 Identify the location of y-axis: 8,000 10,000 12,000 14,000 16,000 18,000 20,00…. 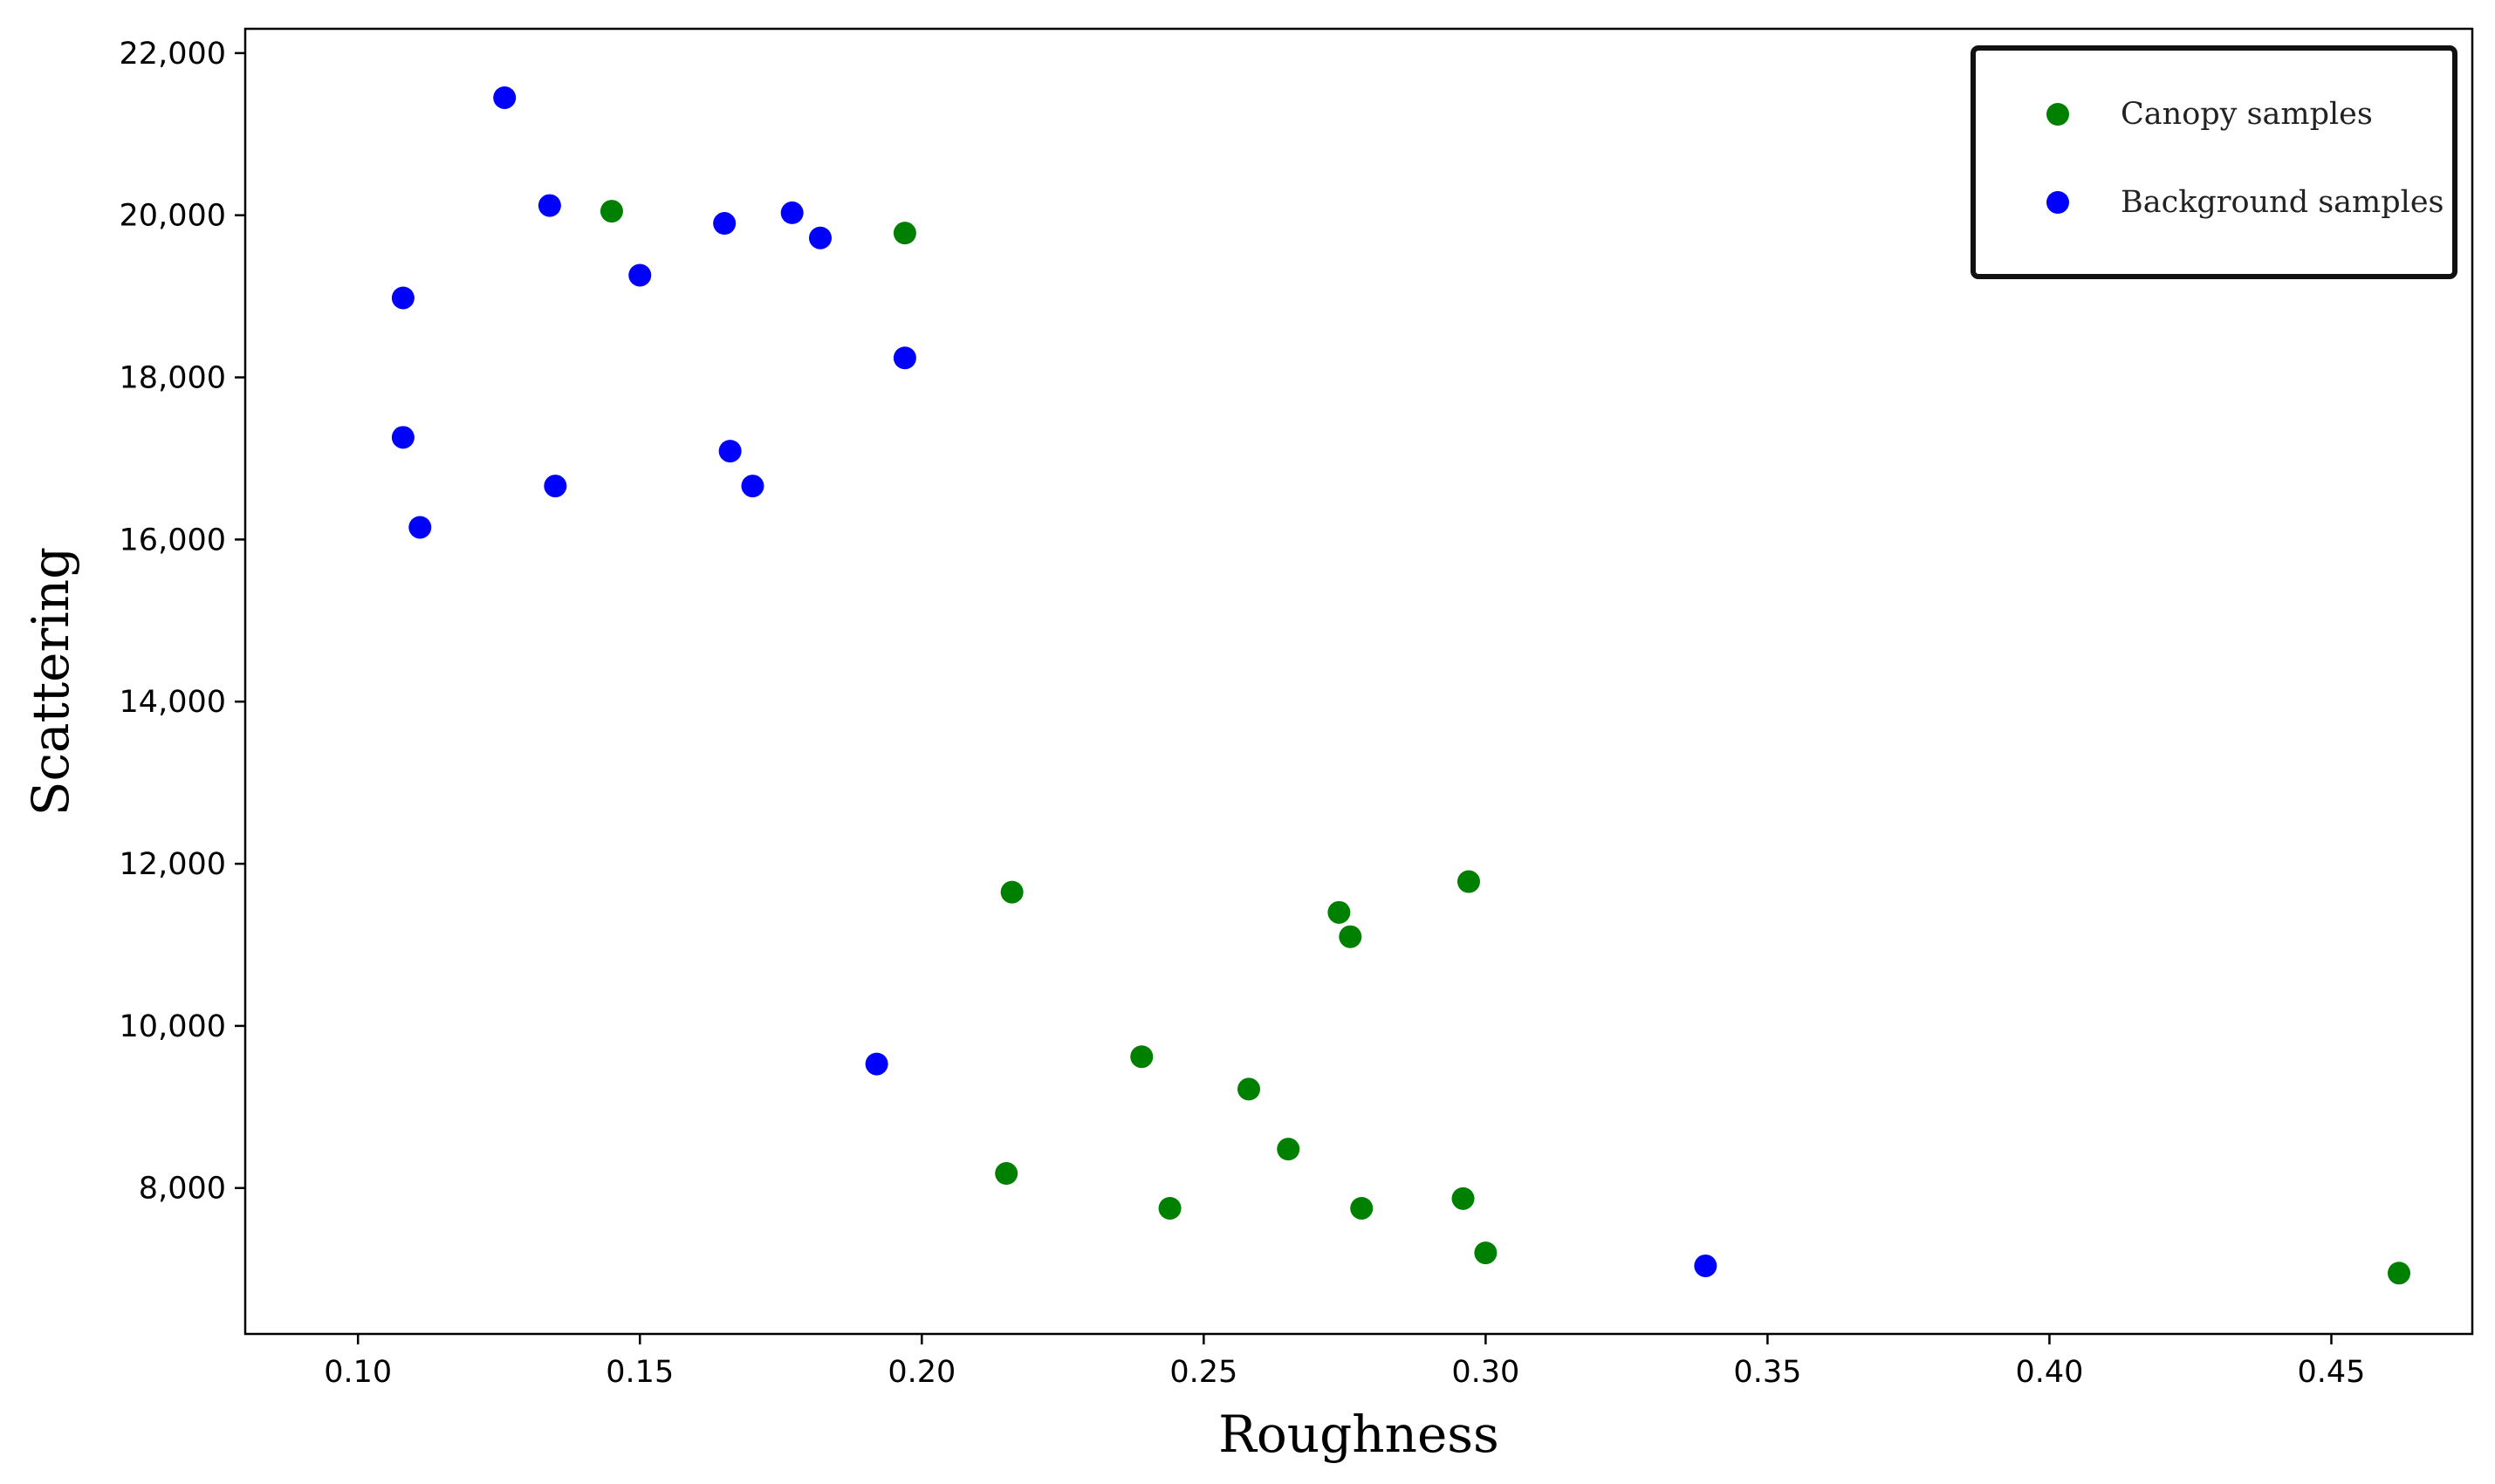
(182, 622).